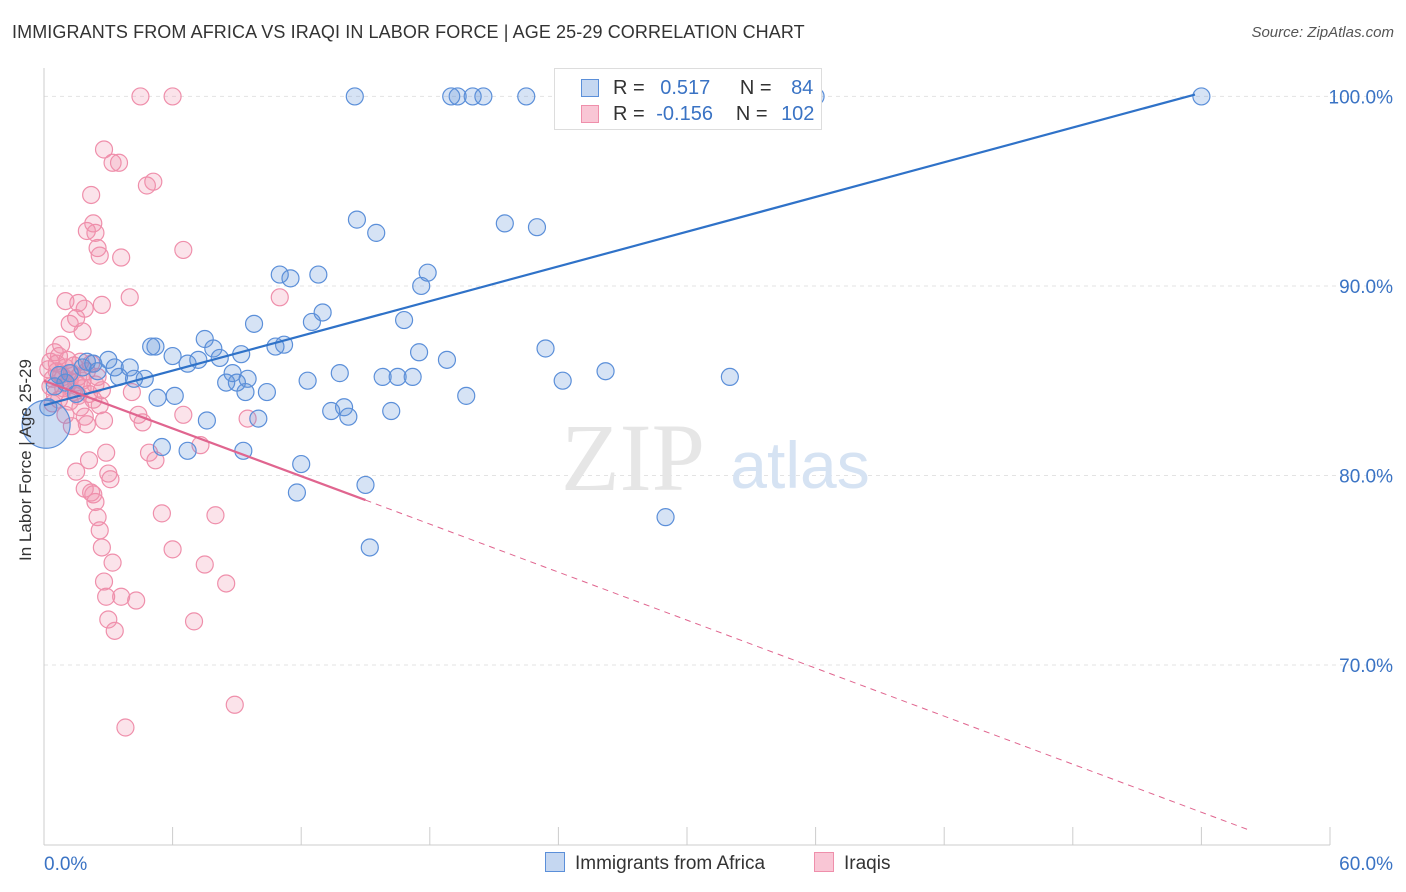 The height and width of the screenshot is (892, 1406). What do you see at coordinates (204, 440) in the screenshot?
I see `iraqi-trend-line` at bounding box center [204, 440].